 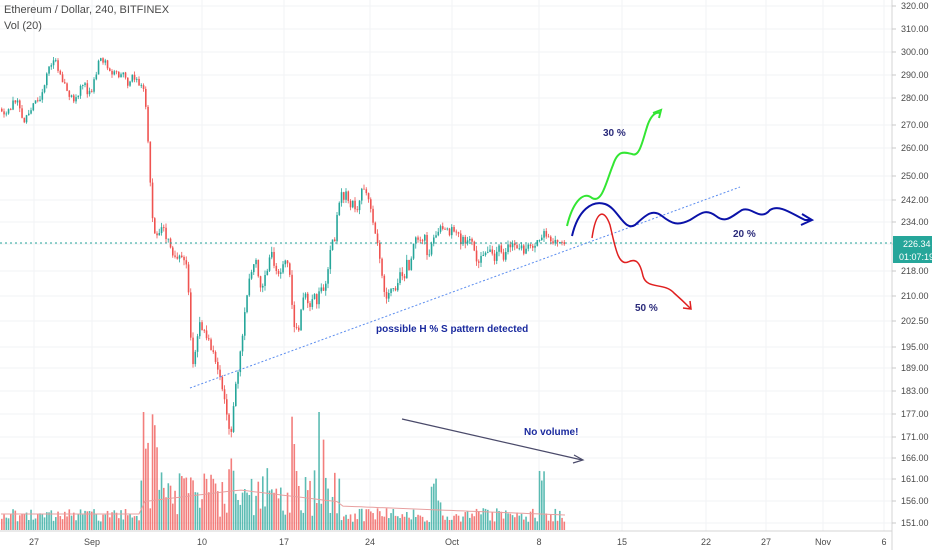 I want to click on price-tick-label: 260.00, so click(x=915, y=148).